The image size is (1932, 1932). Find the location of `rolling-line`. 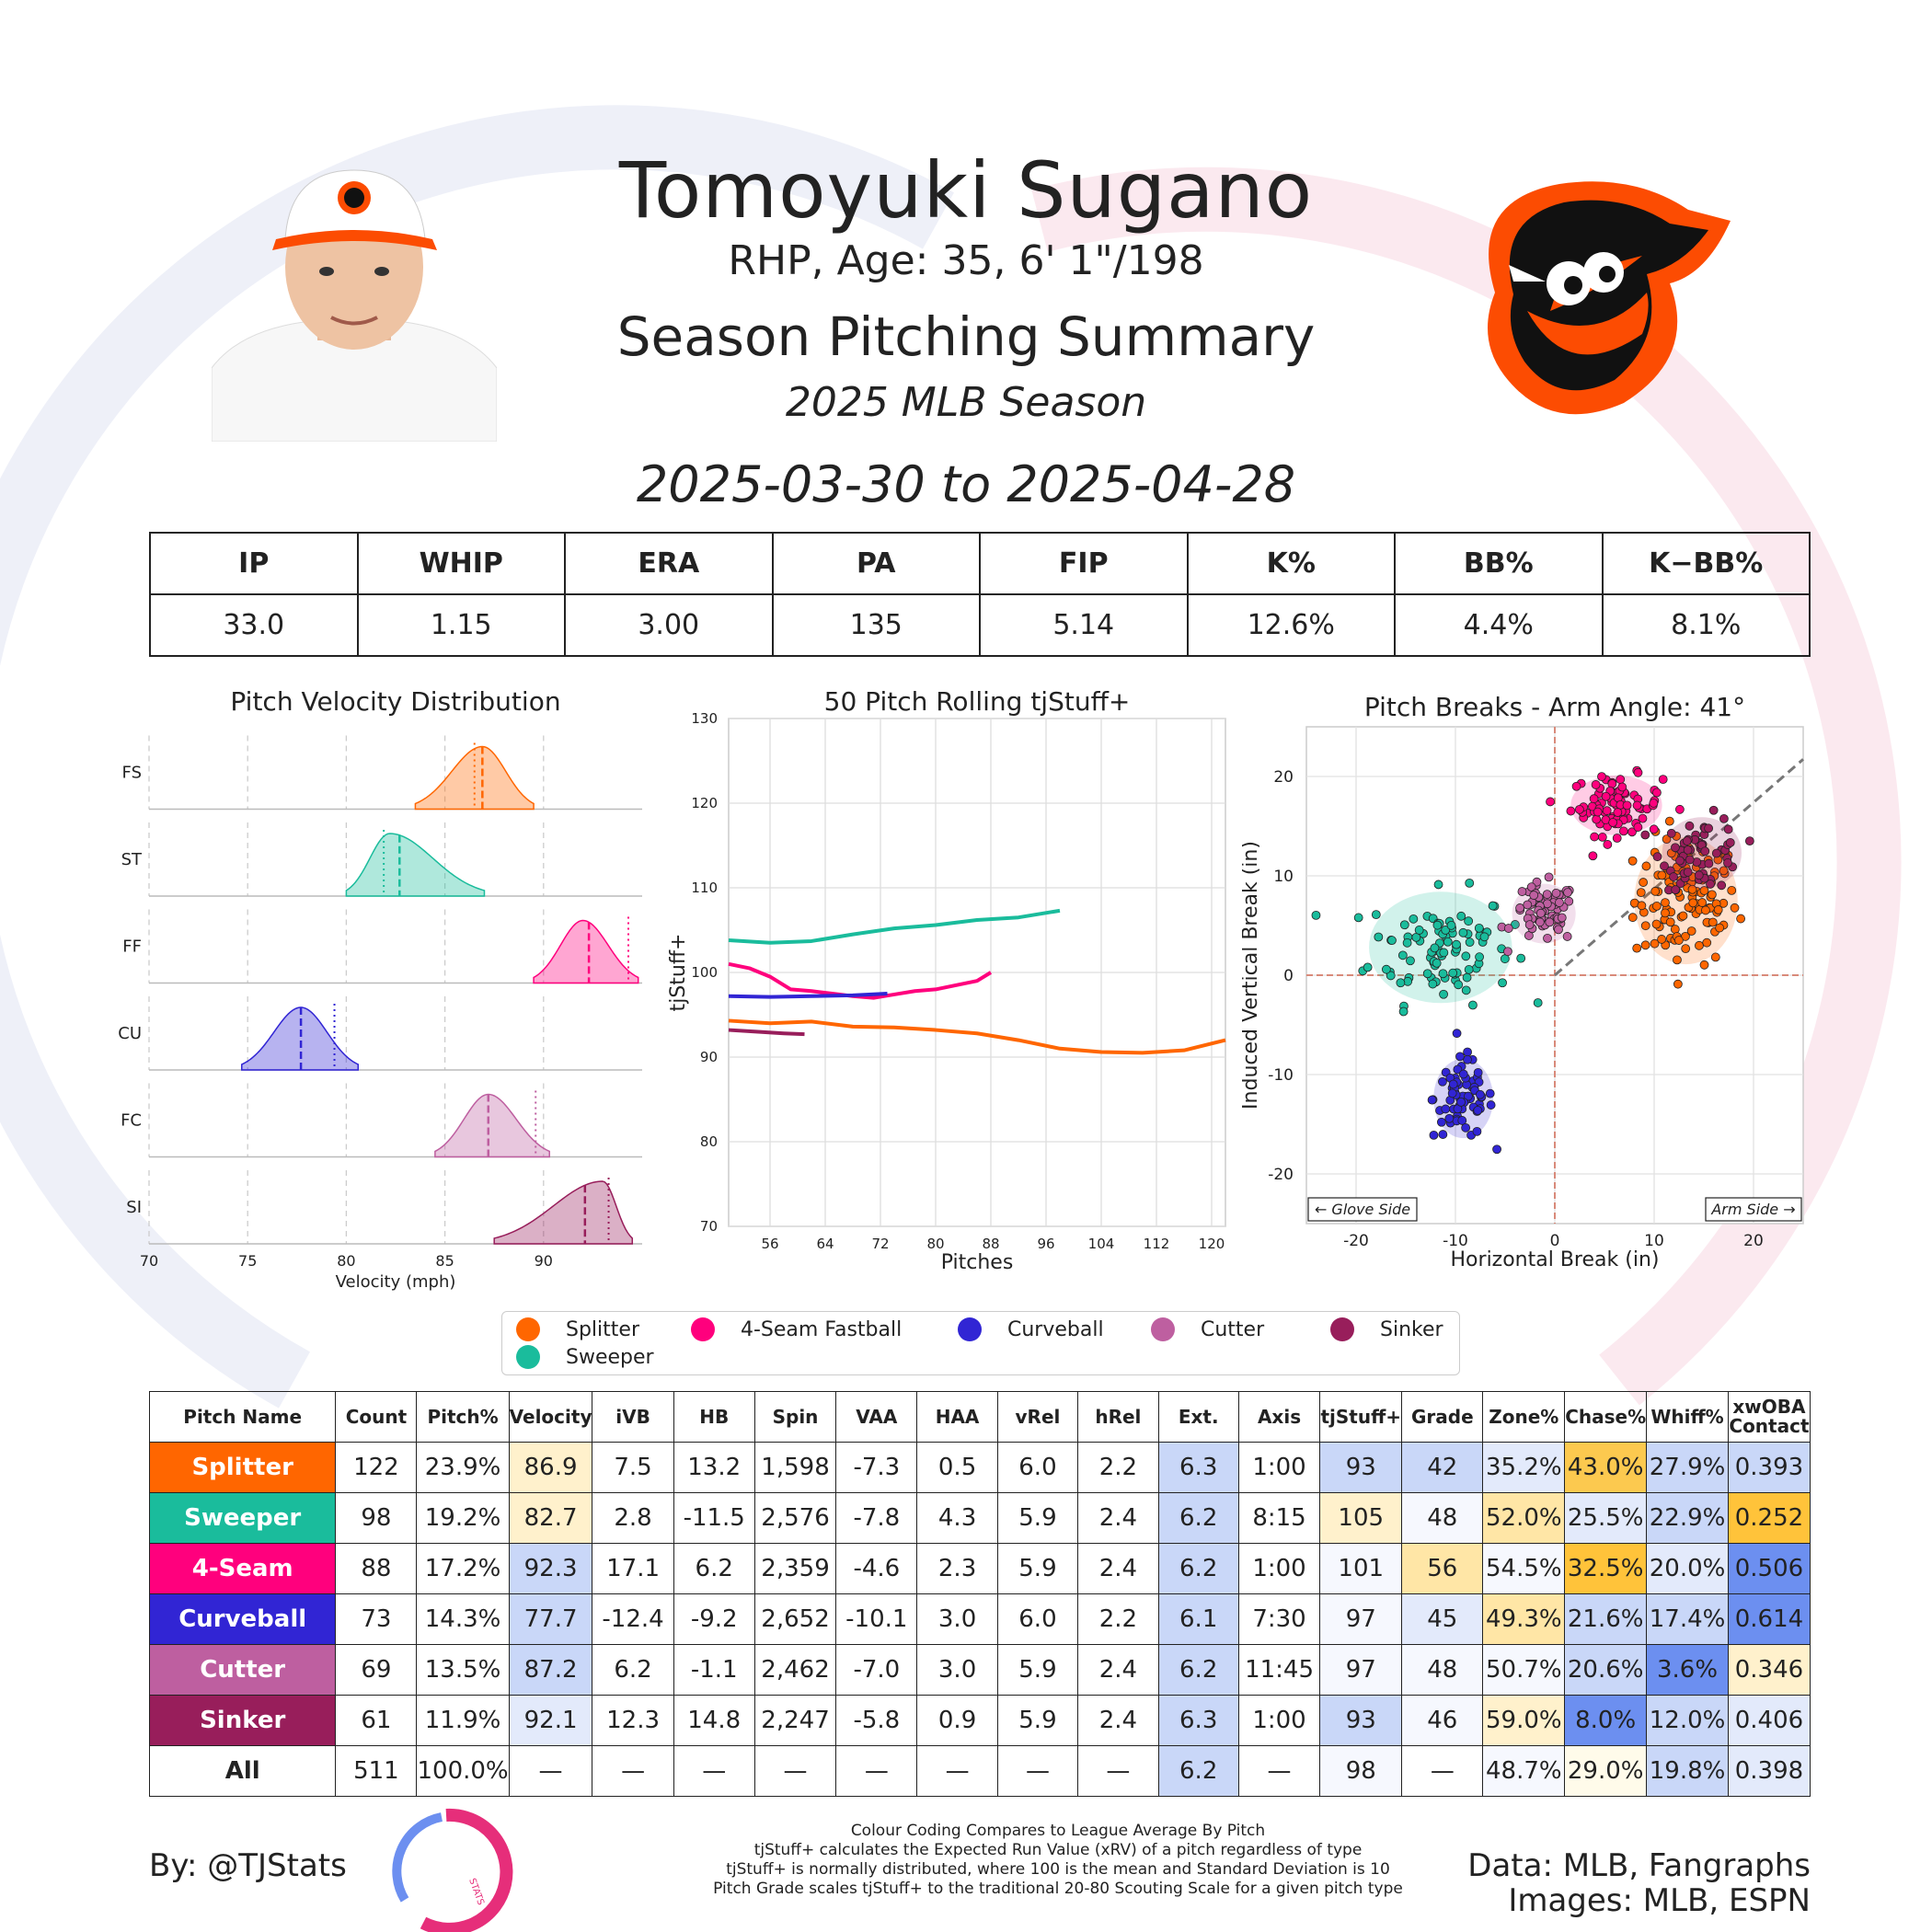

rolling-line is located at coordinates (766, 1032).